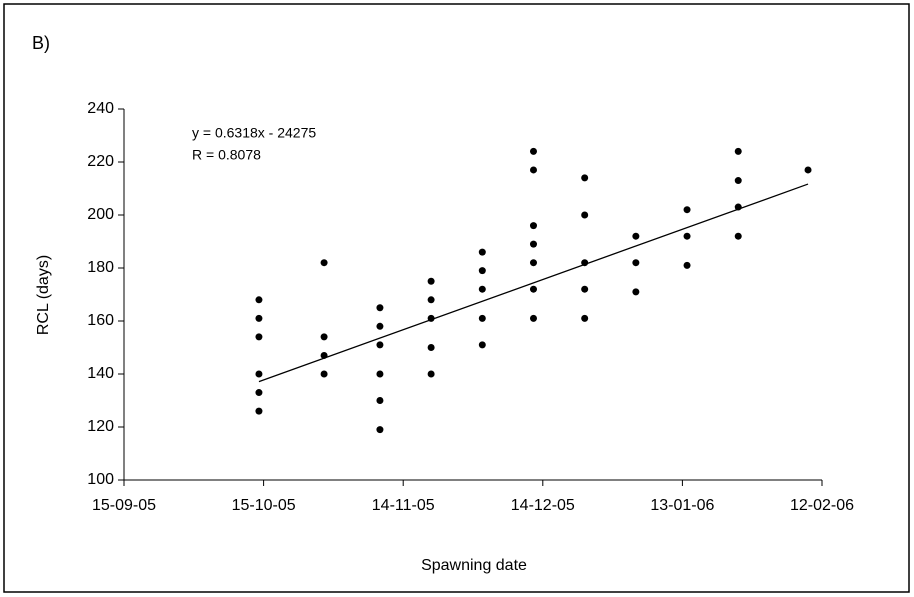  Describe the element at coordinates (543, 505) in the screenshot. I see `x-tick-label: 14-12-05` at that location.